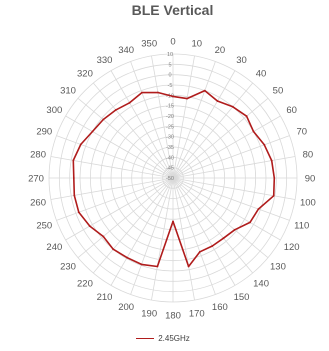  Describe the element at coordinates (169, 65) in the screenshot. I see `radial-tick-label: 5` at that location.